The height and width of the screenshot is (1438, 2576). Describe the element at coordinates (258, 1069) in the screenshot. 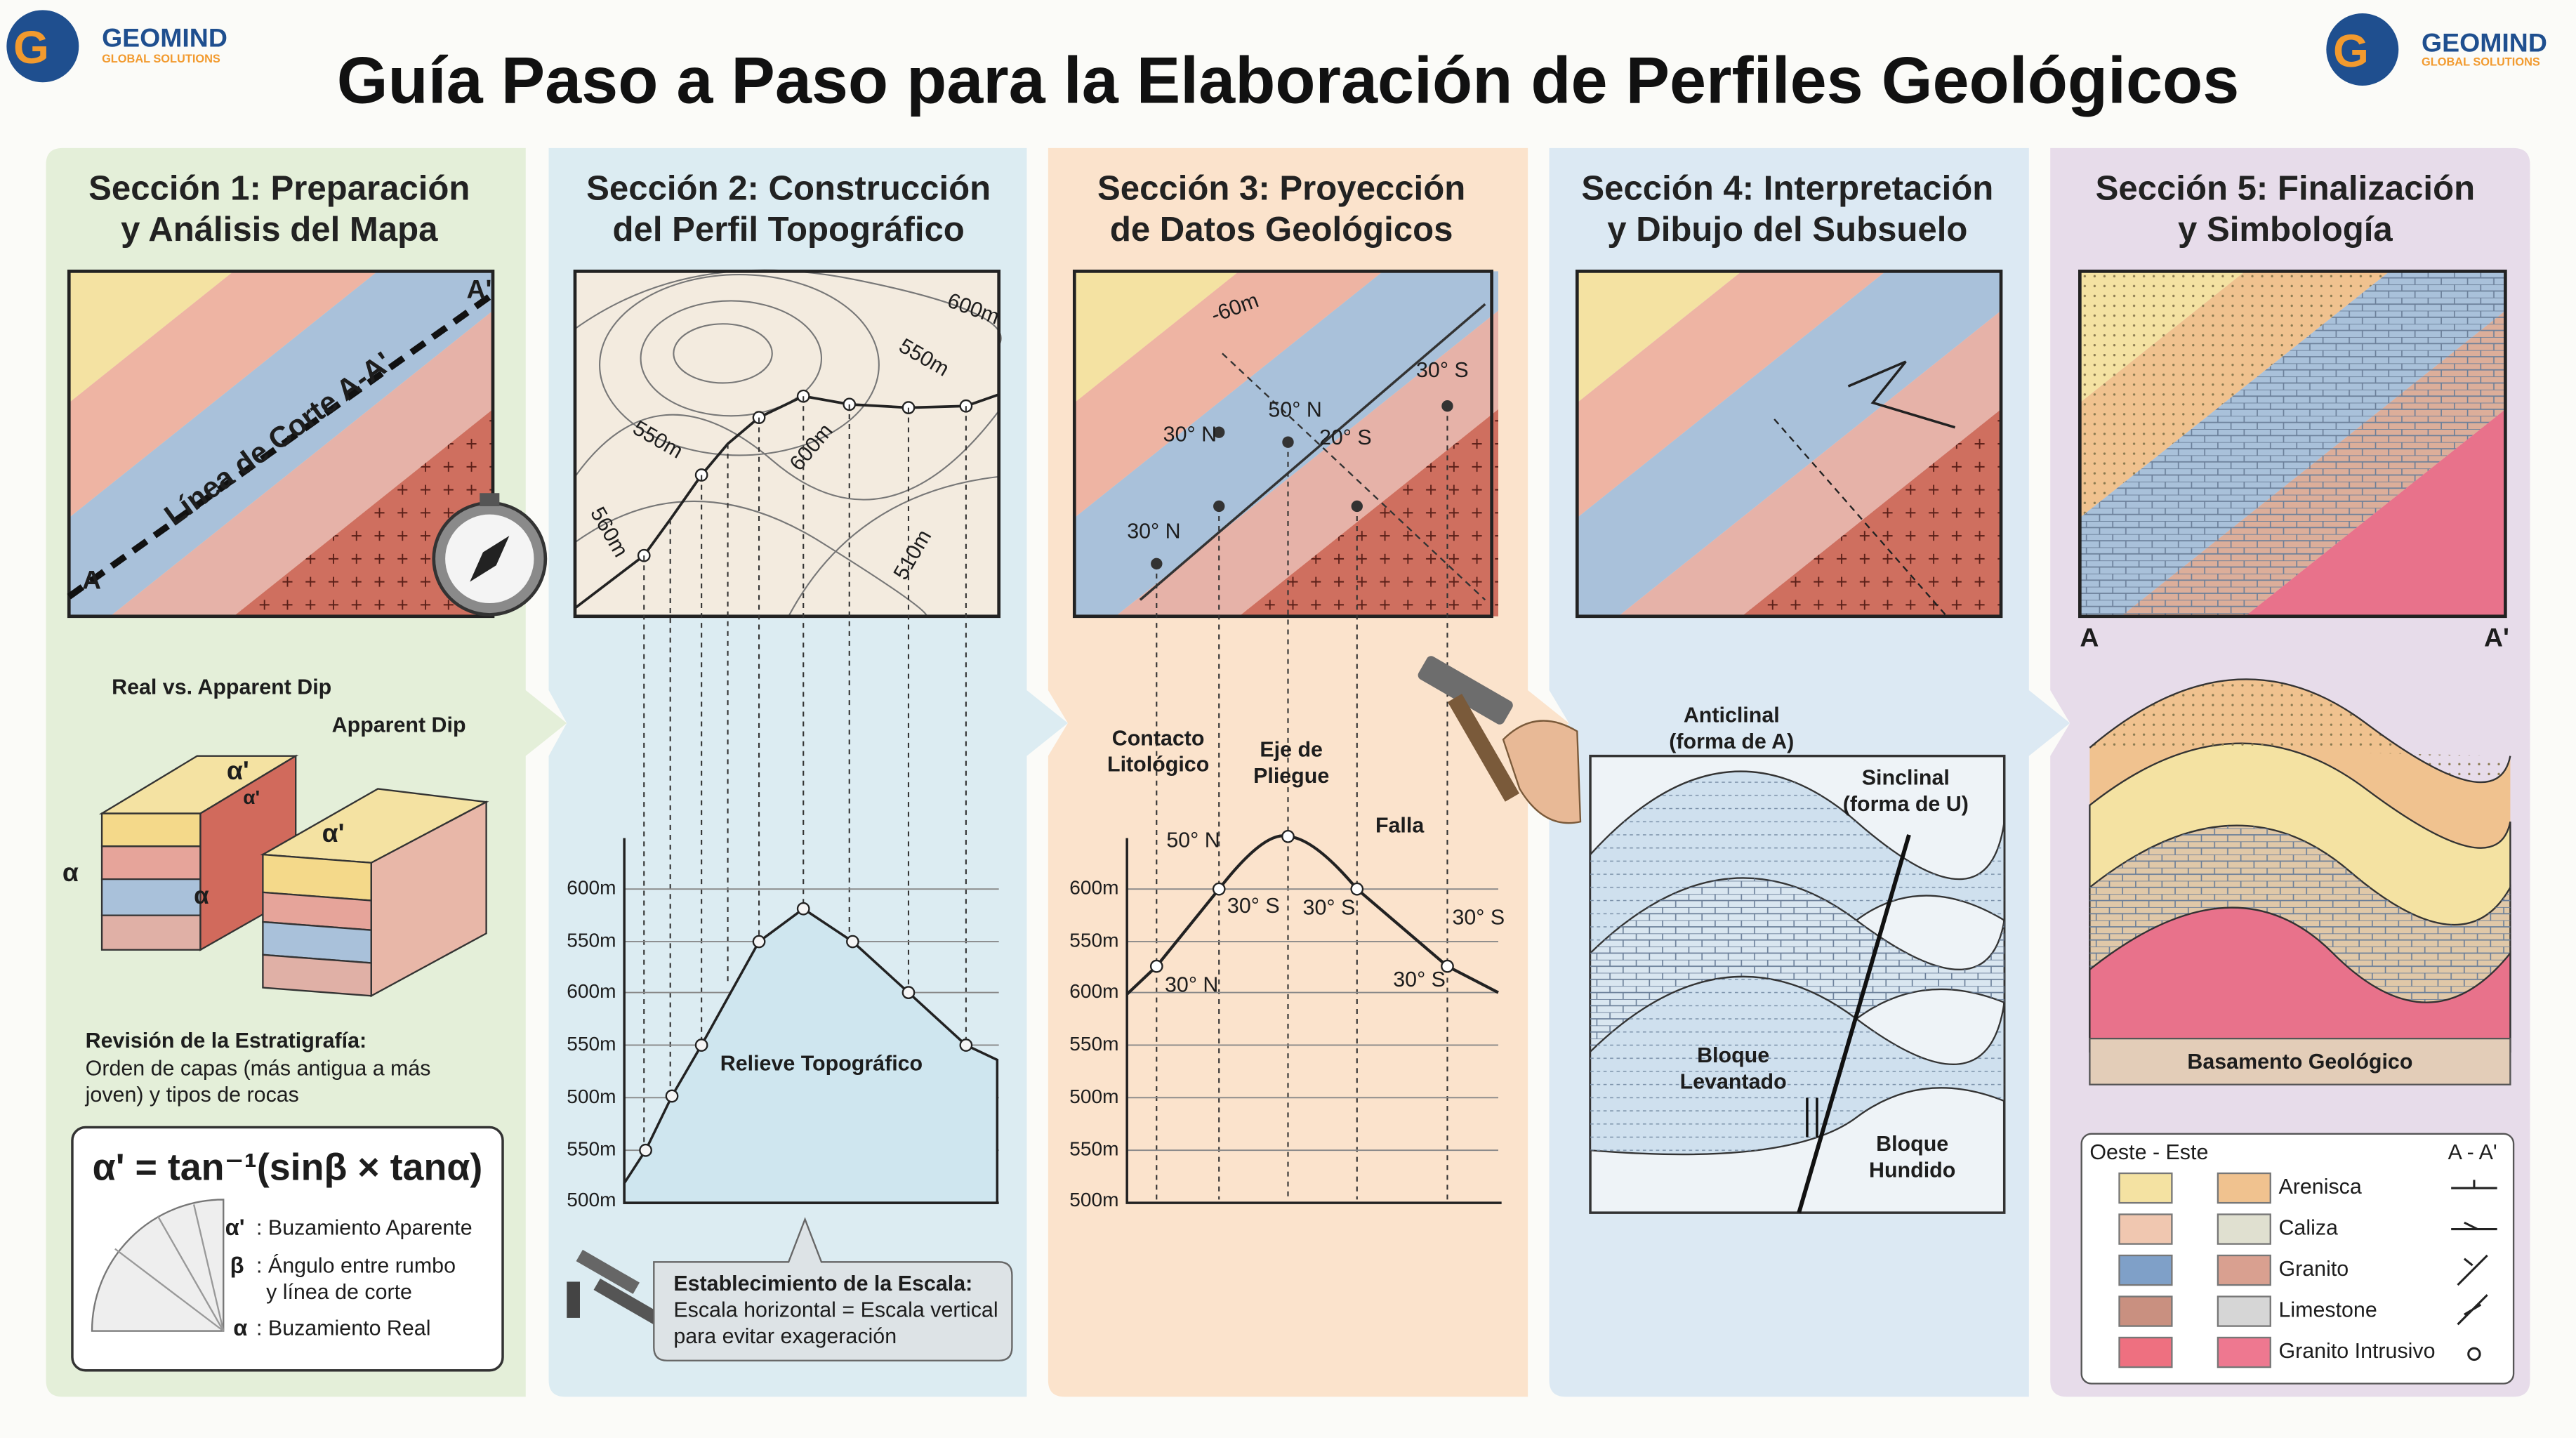

I see `label: Orden de capas (más antigua a más` at that location.